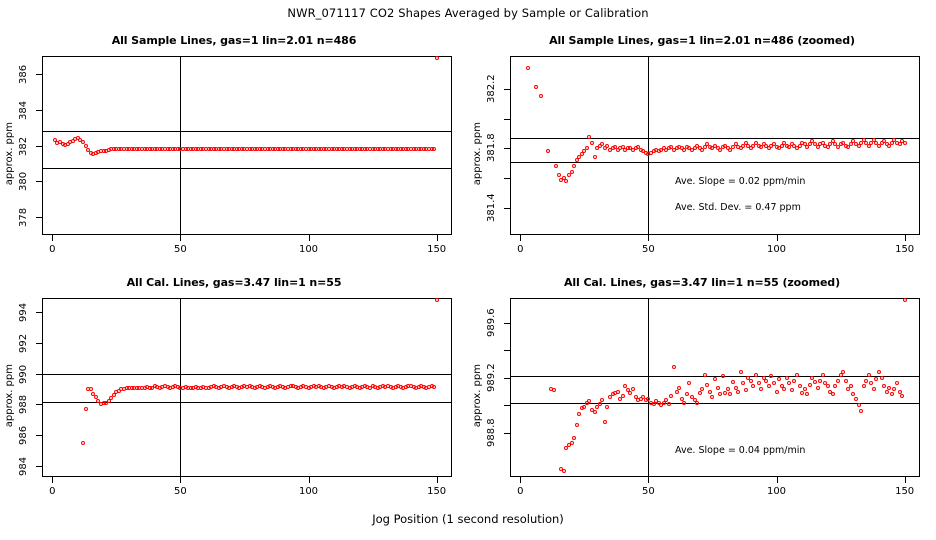  What do you see at coordinates (23, 435) in the screenshot?
I see `y-tick-label: 986` at bounding box center [23, 435].